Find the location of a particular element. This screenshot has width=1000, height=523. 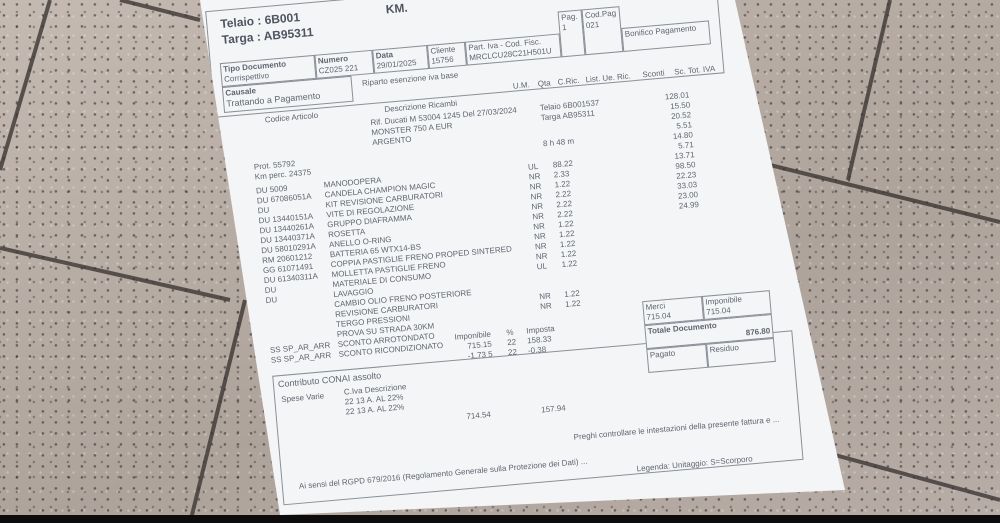

total-imposta: 157.94 is located at coordinates (553, 409).